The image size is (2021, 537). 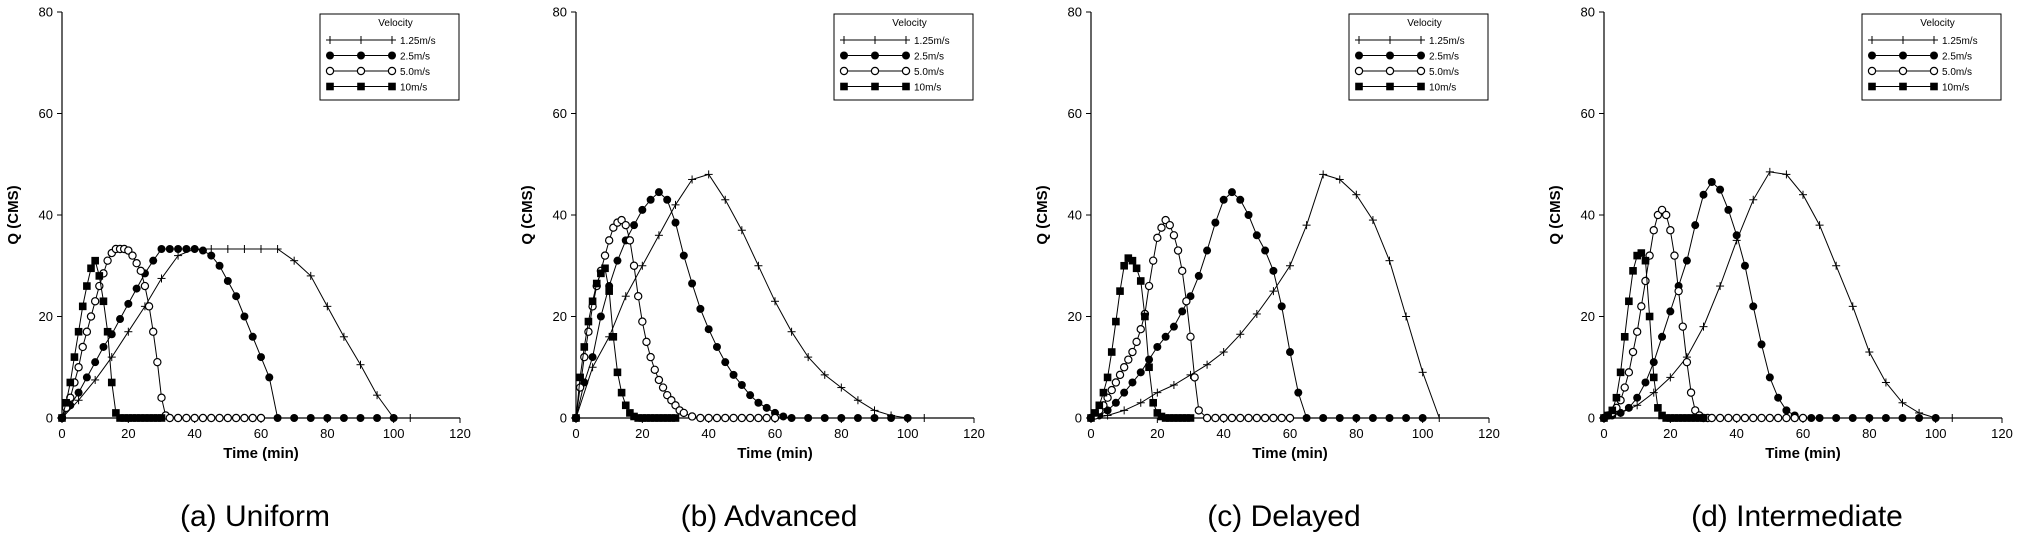 What do you see at coordinates (227, 333) in the screenshot?
I see `series-line` at bounding box center [227, 333].